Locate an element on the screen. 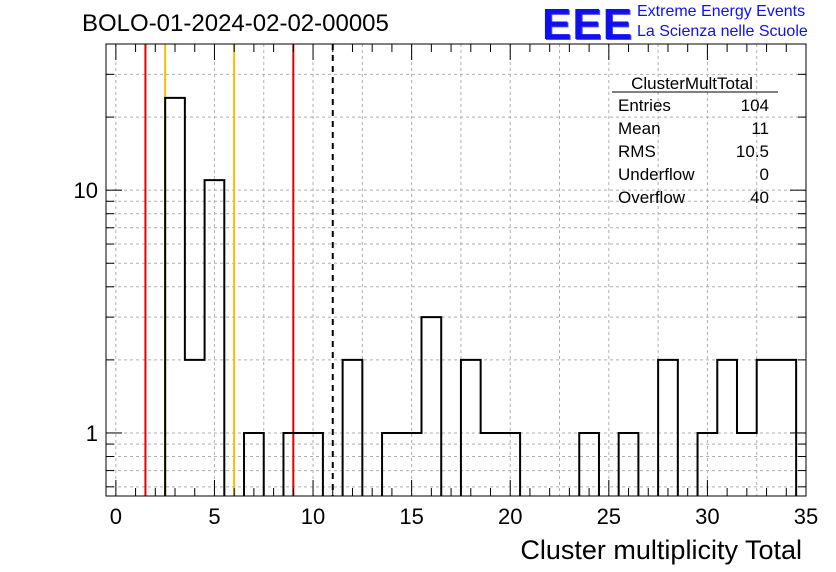 The height and width of the screenshot is (572, 836). x-tick-label: 30 is located at coordinates (707, 516).